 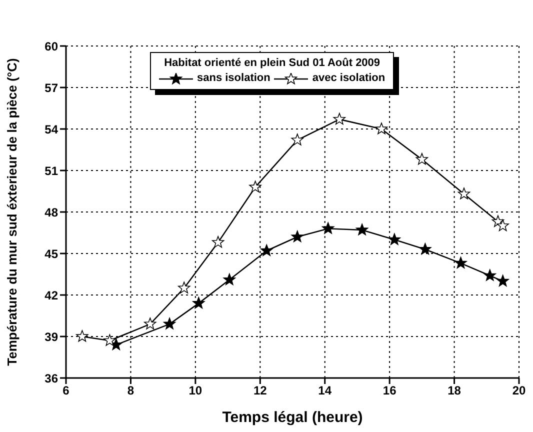 What do you see at coordinates (260, 391) in the screenshot?
I see `x-tick-label: 12` at bounding box center [260, 391].